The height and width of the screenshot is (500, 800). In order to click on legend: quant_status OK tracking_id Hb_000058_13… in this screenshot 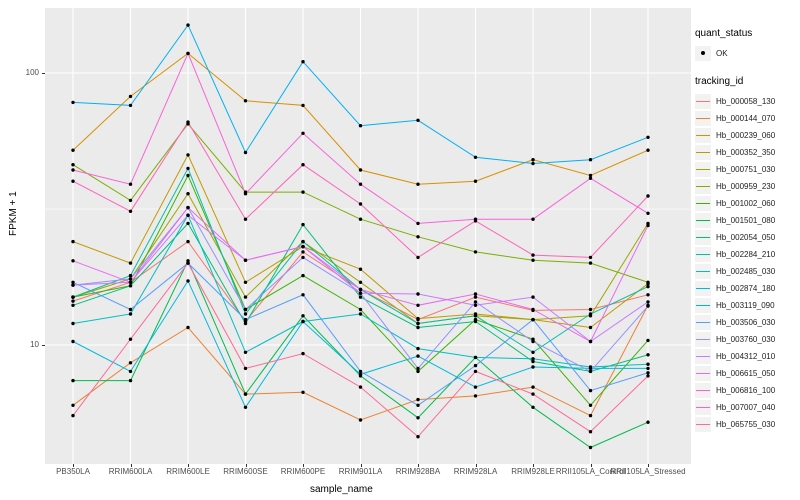, I will do `click(747, 230)`.